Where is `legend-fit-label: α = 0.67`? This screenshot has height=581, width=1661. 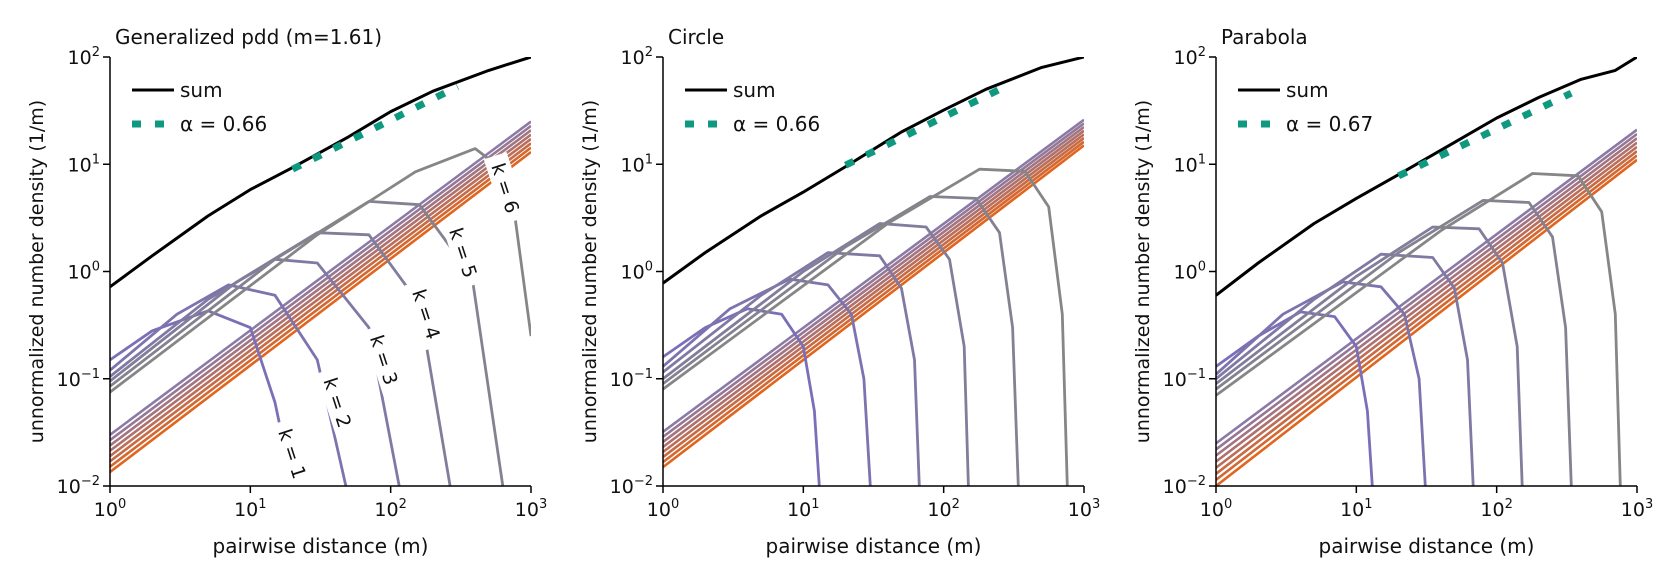
legend-fit-label: α = 0.67 is located at coordinates (1329, 124).